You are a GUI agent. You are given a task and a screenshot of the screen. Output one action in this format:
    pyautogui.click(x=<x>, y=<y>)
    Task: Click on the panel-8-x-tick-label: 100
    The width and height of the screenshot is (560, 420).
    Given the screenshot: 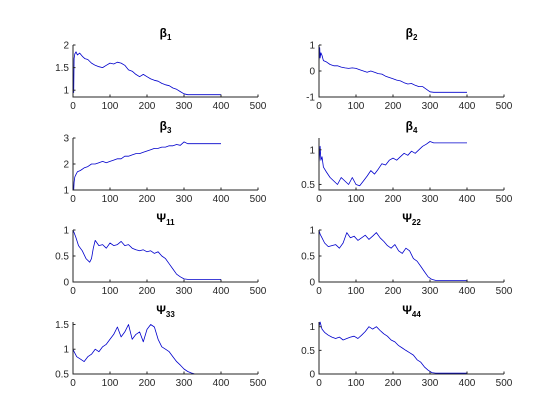 What is the action you would take?
    pyautogui.click(x=356, y=383)
    